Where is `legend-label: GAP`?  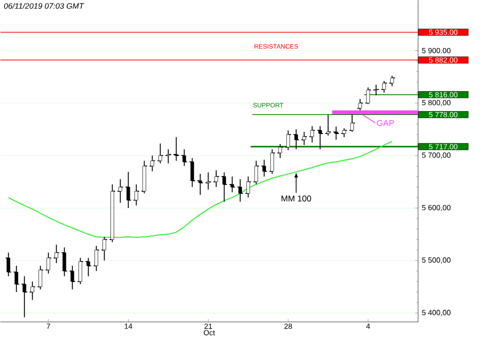
legend-label: GAP is located at coordinates (385, 123).